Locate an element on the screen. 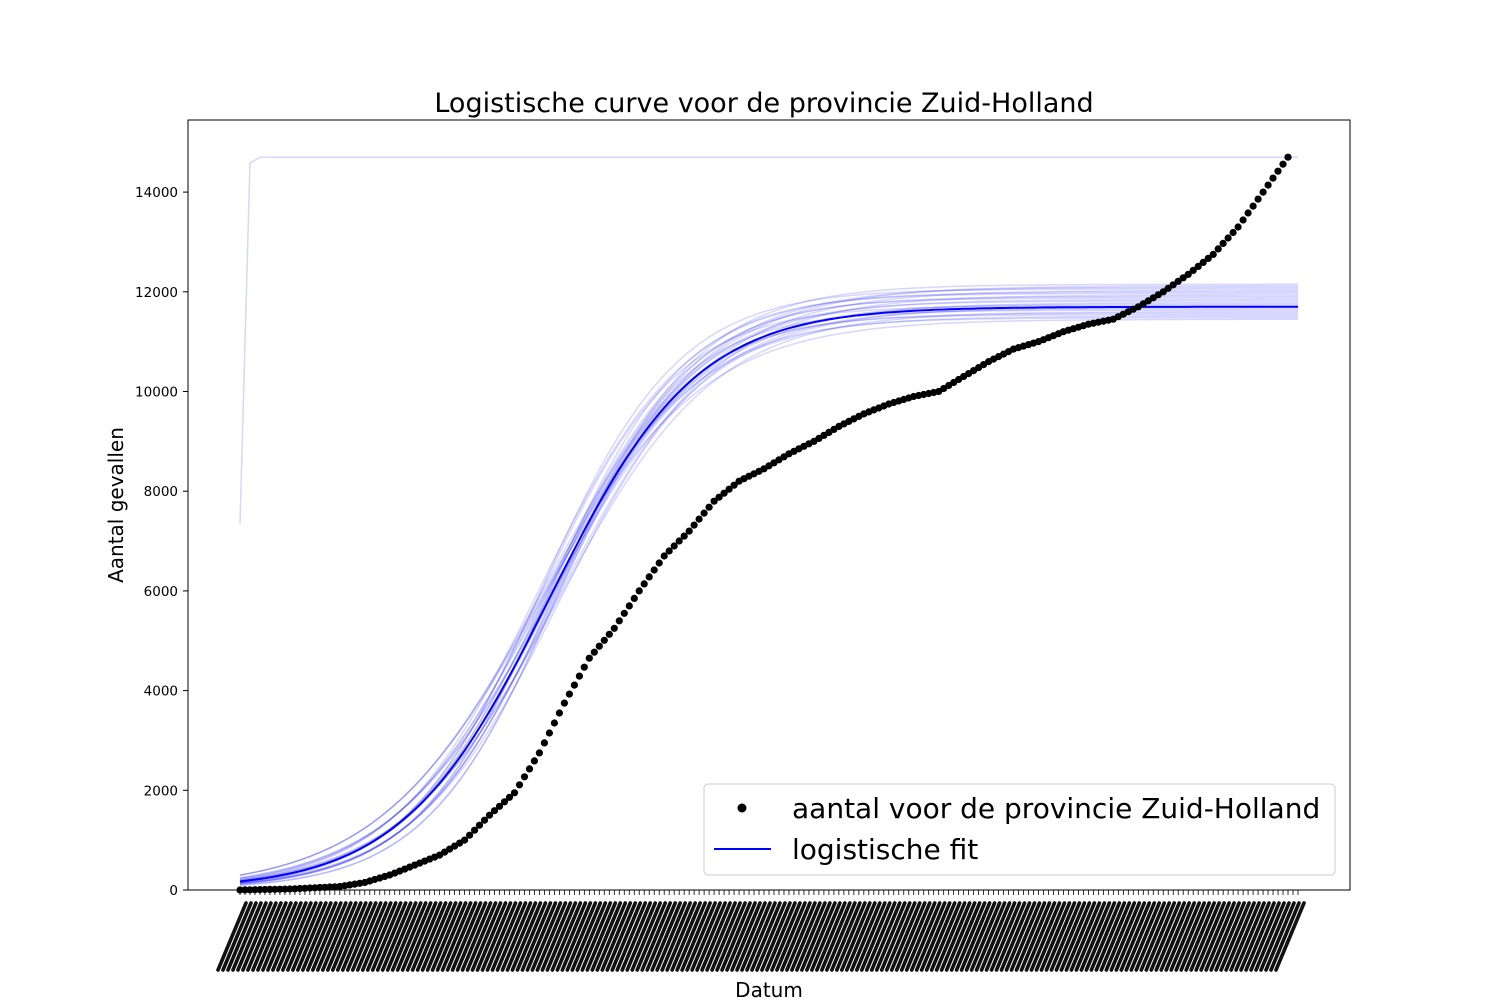 The height and width of the screenshot is (1000, 1500). y-tick-label: 10000 is located at coordinates (156, 393).